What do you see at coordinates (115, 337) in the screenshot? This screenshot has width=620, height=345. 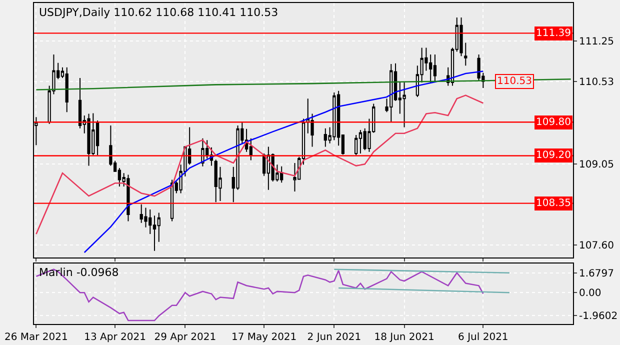 I see `x-tick-label: 13 Apr 2021` at bounding box center [115, 337].